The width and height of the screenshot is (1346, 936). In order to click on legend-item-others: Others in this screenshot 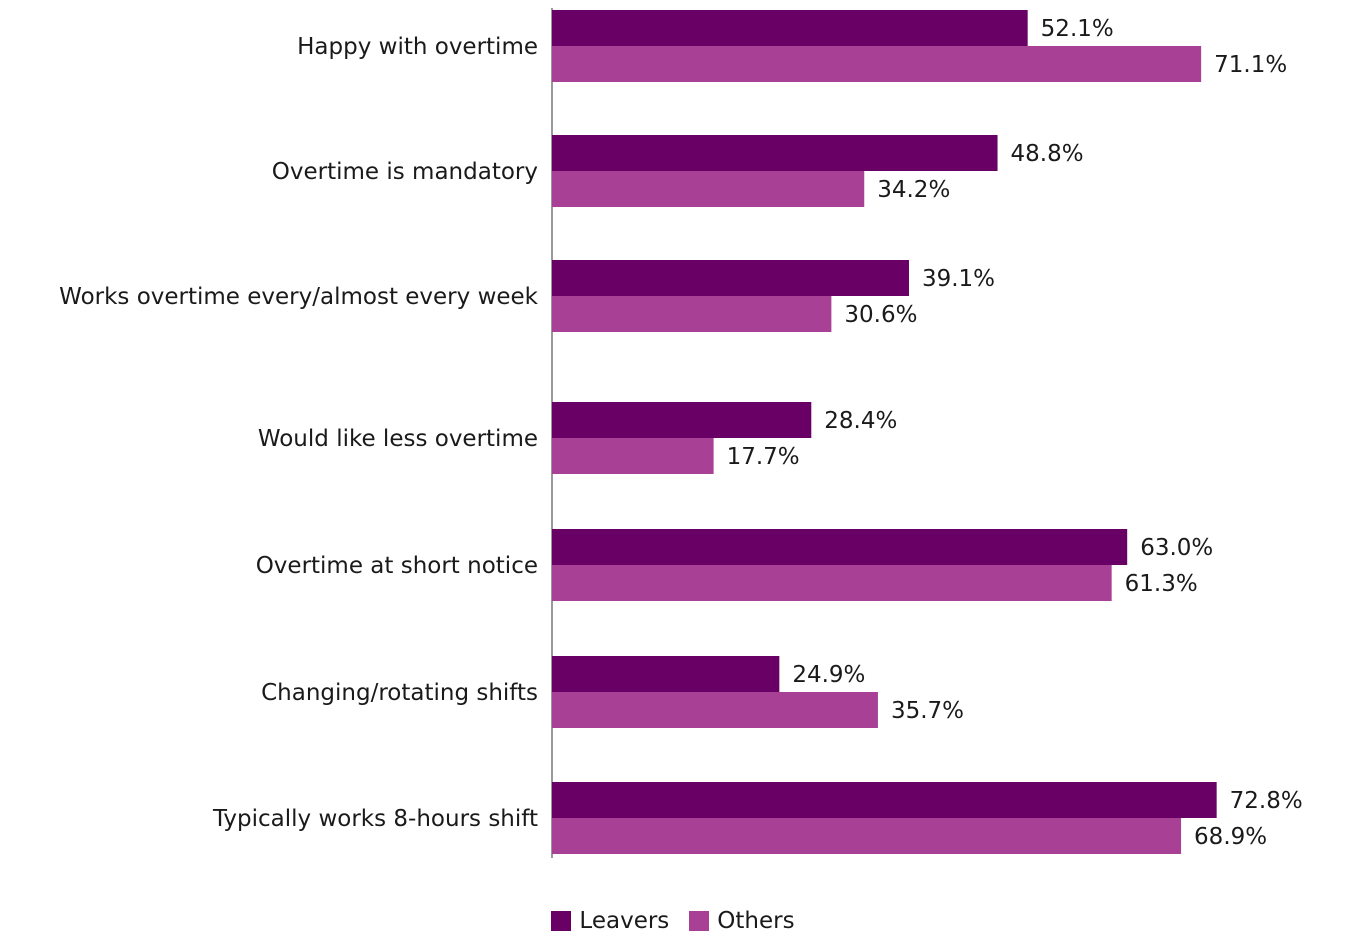, I will do `click(742, 921)`.